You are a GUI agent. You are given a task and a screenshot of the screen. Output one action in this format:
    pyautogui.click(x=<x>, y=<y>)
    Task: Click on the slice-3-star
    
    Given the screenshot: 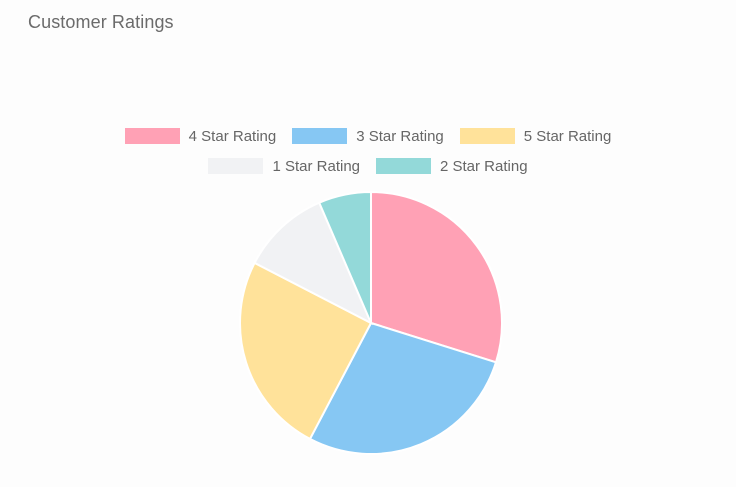 What is the action you would take?
    pyautogui.click(x=403, y=388)
    